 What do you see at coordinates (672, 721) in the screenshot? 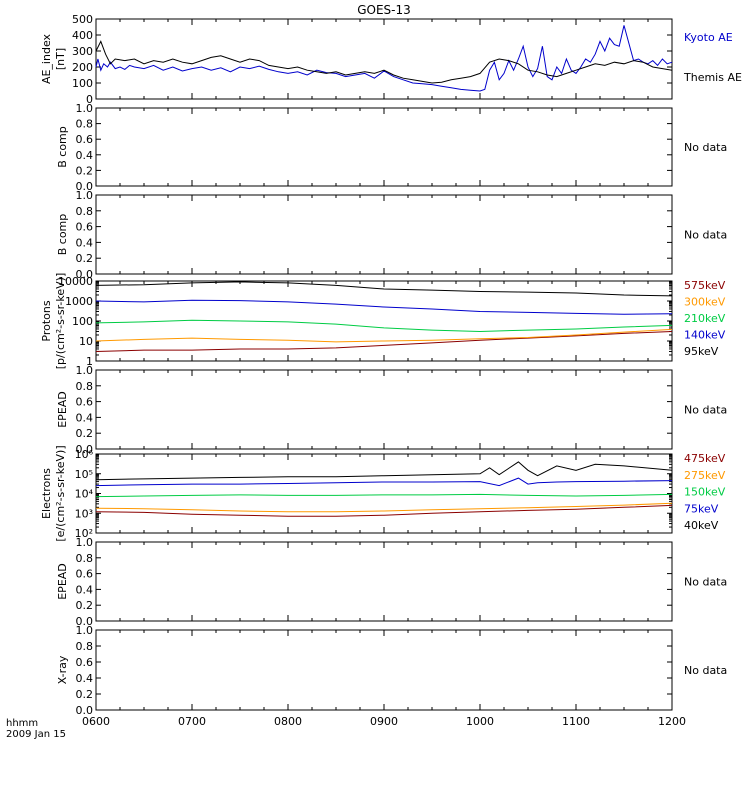
I see `x-tick-label: 1200` at bounding box center [672, 721].